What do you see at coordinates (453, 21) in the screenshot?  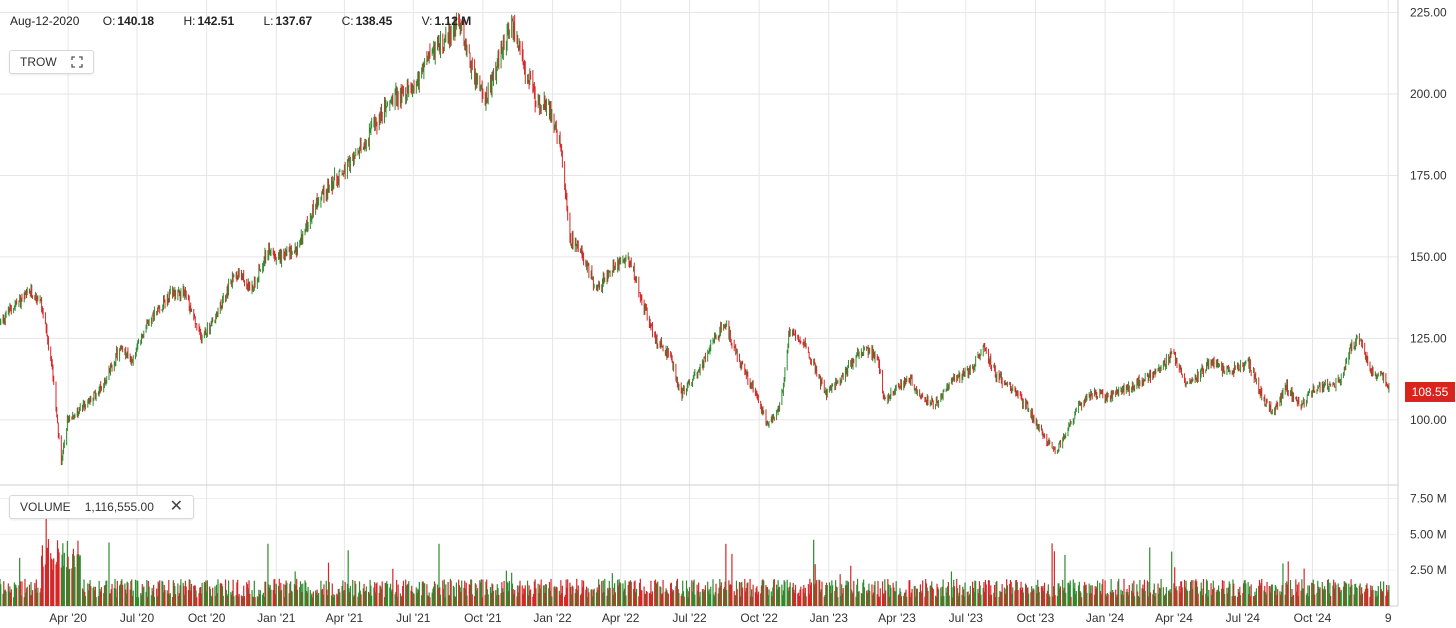 I see `volume-value: 1.12 M` at bounding box center [453, 21].